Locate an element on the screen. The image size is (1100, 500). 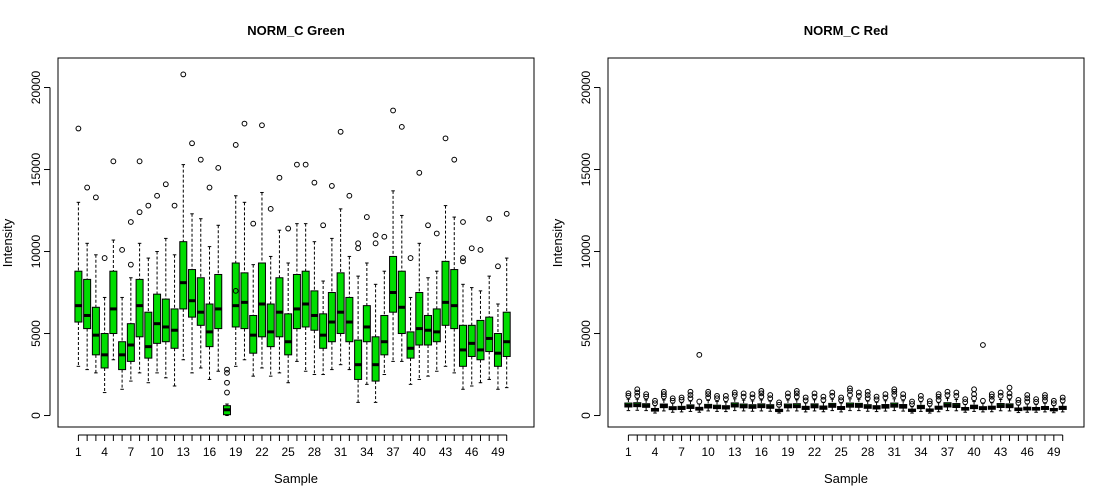
x-tick-label: 31 is located at coordinates (341, 452).